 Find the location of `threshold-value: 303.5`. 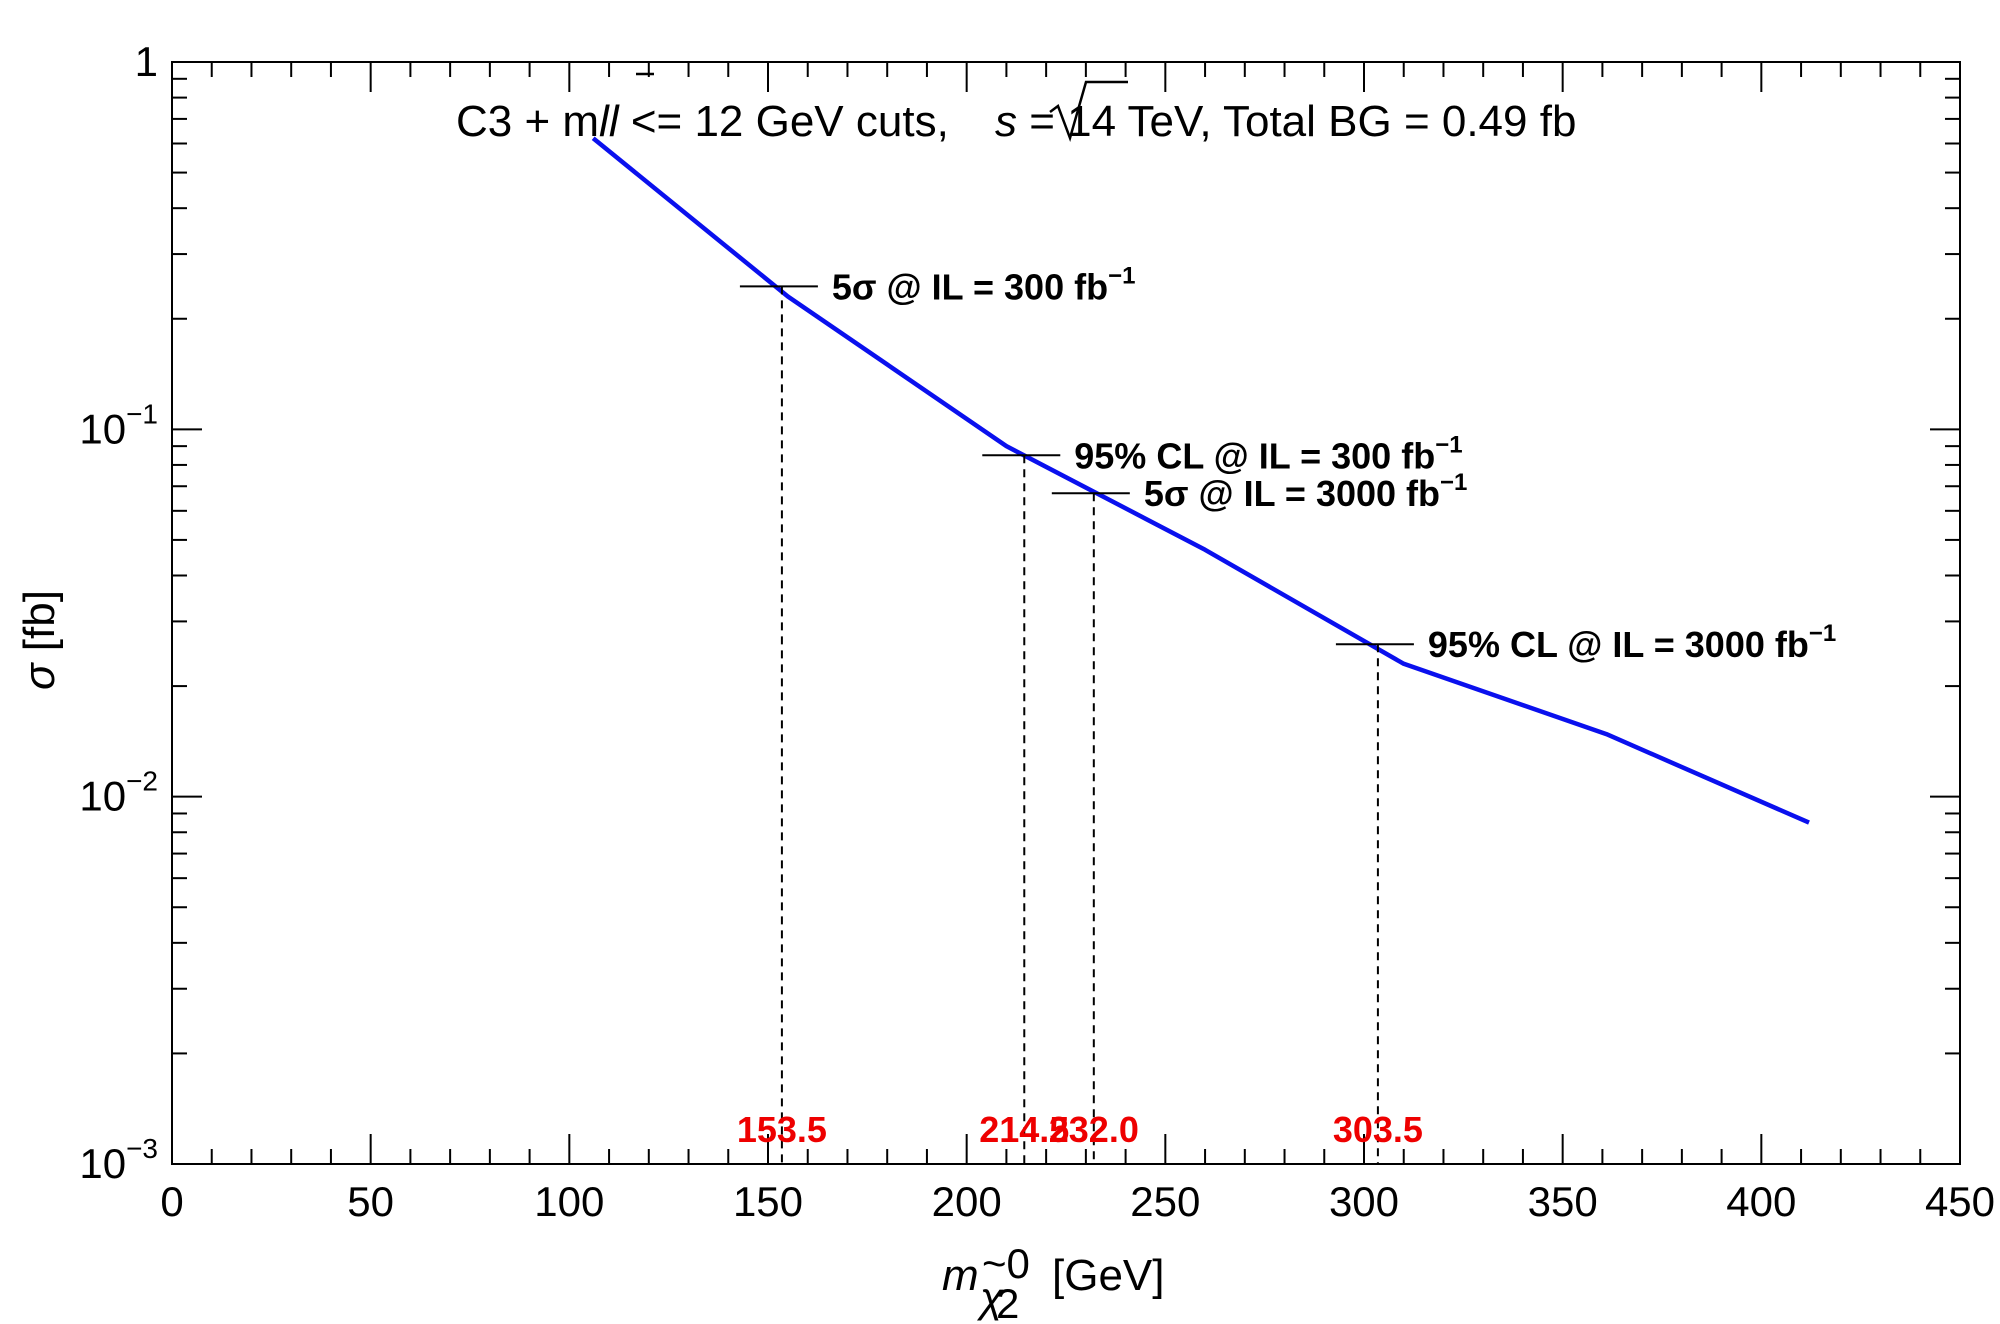

threshold-value: 303.5 is located at coordinates (1378, 1129).